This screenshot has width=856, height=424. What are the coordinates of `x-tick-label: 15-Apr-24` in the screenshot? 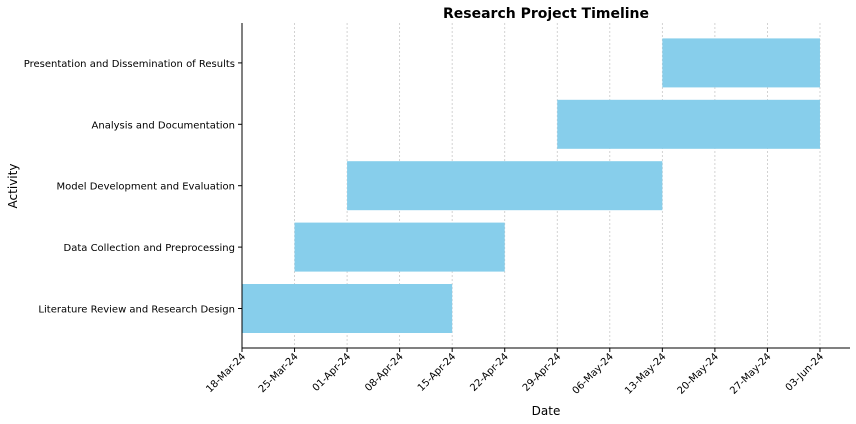 It's located at (437, 372).